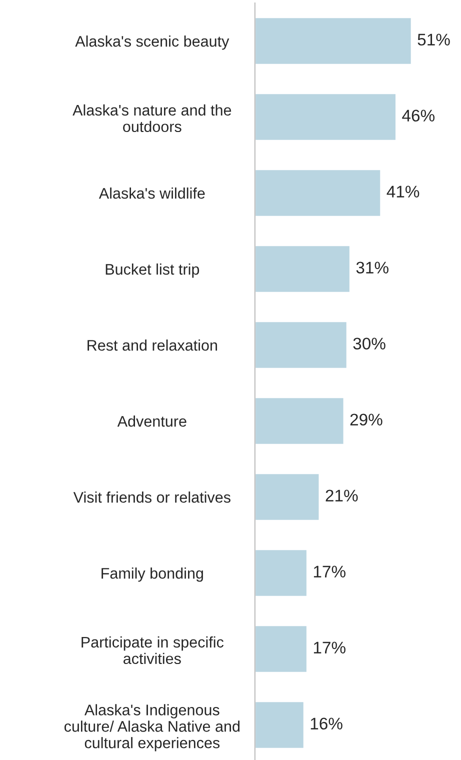  Describe the element at coordinates (418, 116) in the screenshot. I see `data-label: 46%` at that location.